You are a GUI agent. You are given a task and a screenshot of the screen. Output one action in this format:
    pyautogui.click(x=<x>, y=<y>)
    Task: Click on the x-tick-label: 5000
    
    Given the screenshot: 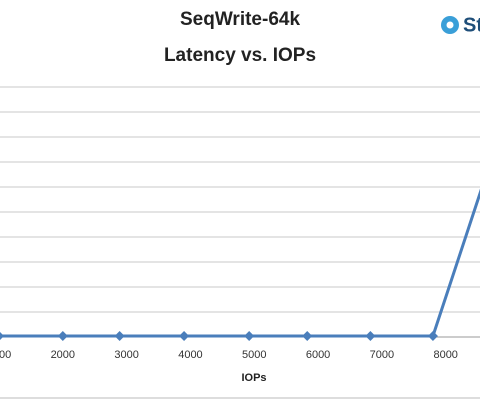 What is the action you would take?
    pyautogui.click(x=254, y=355)
    